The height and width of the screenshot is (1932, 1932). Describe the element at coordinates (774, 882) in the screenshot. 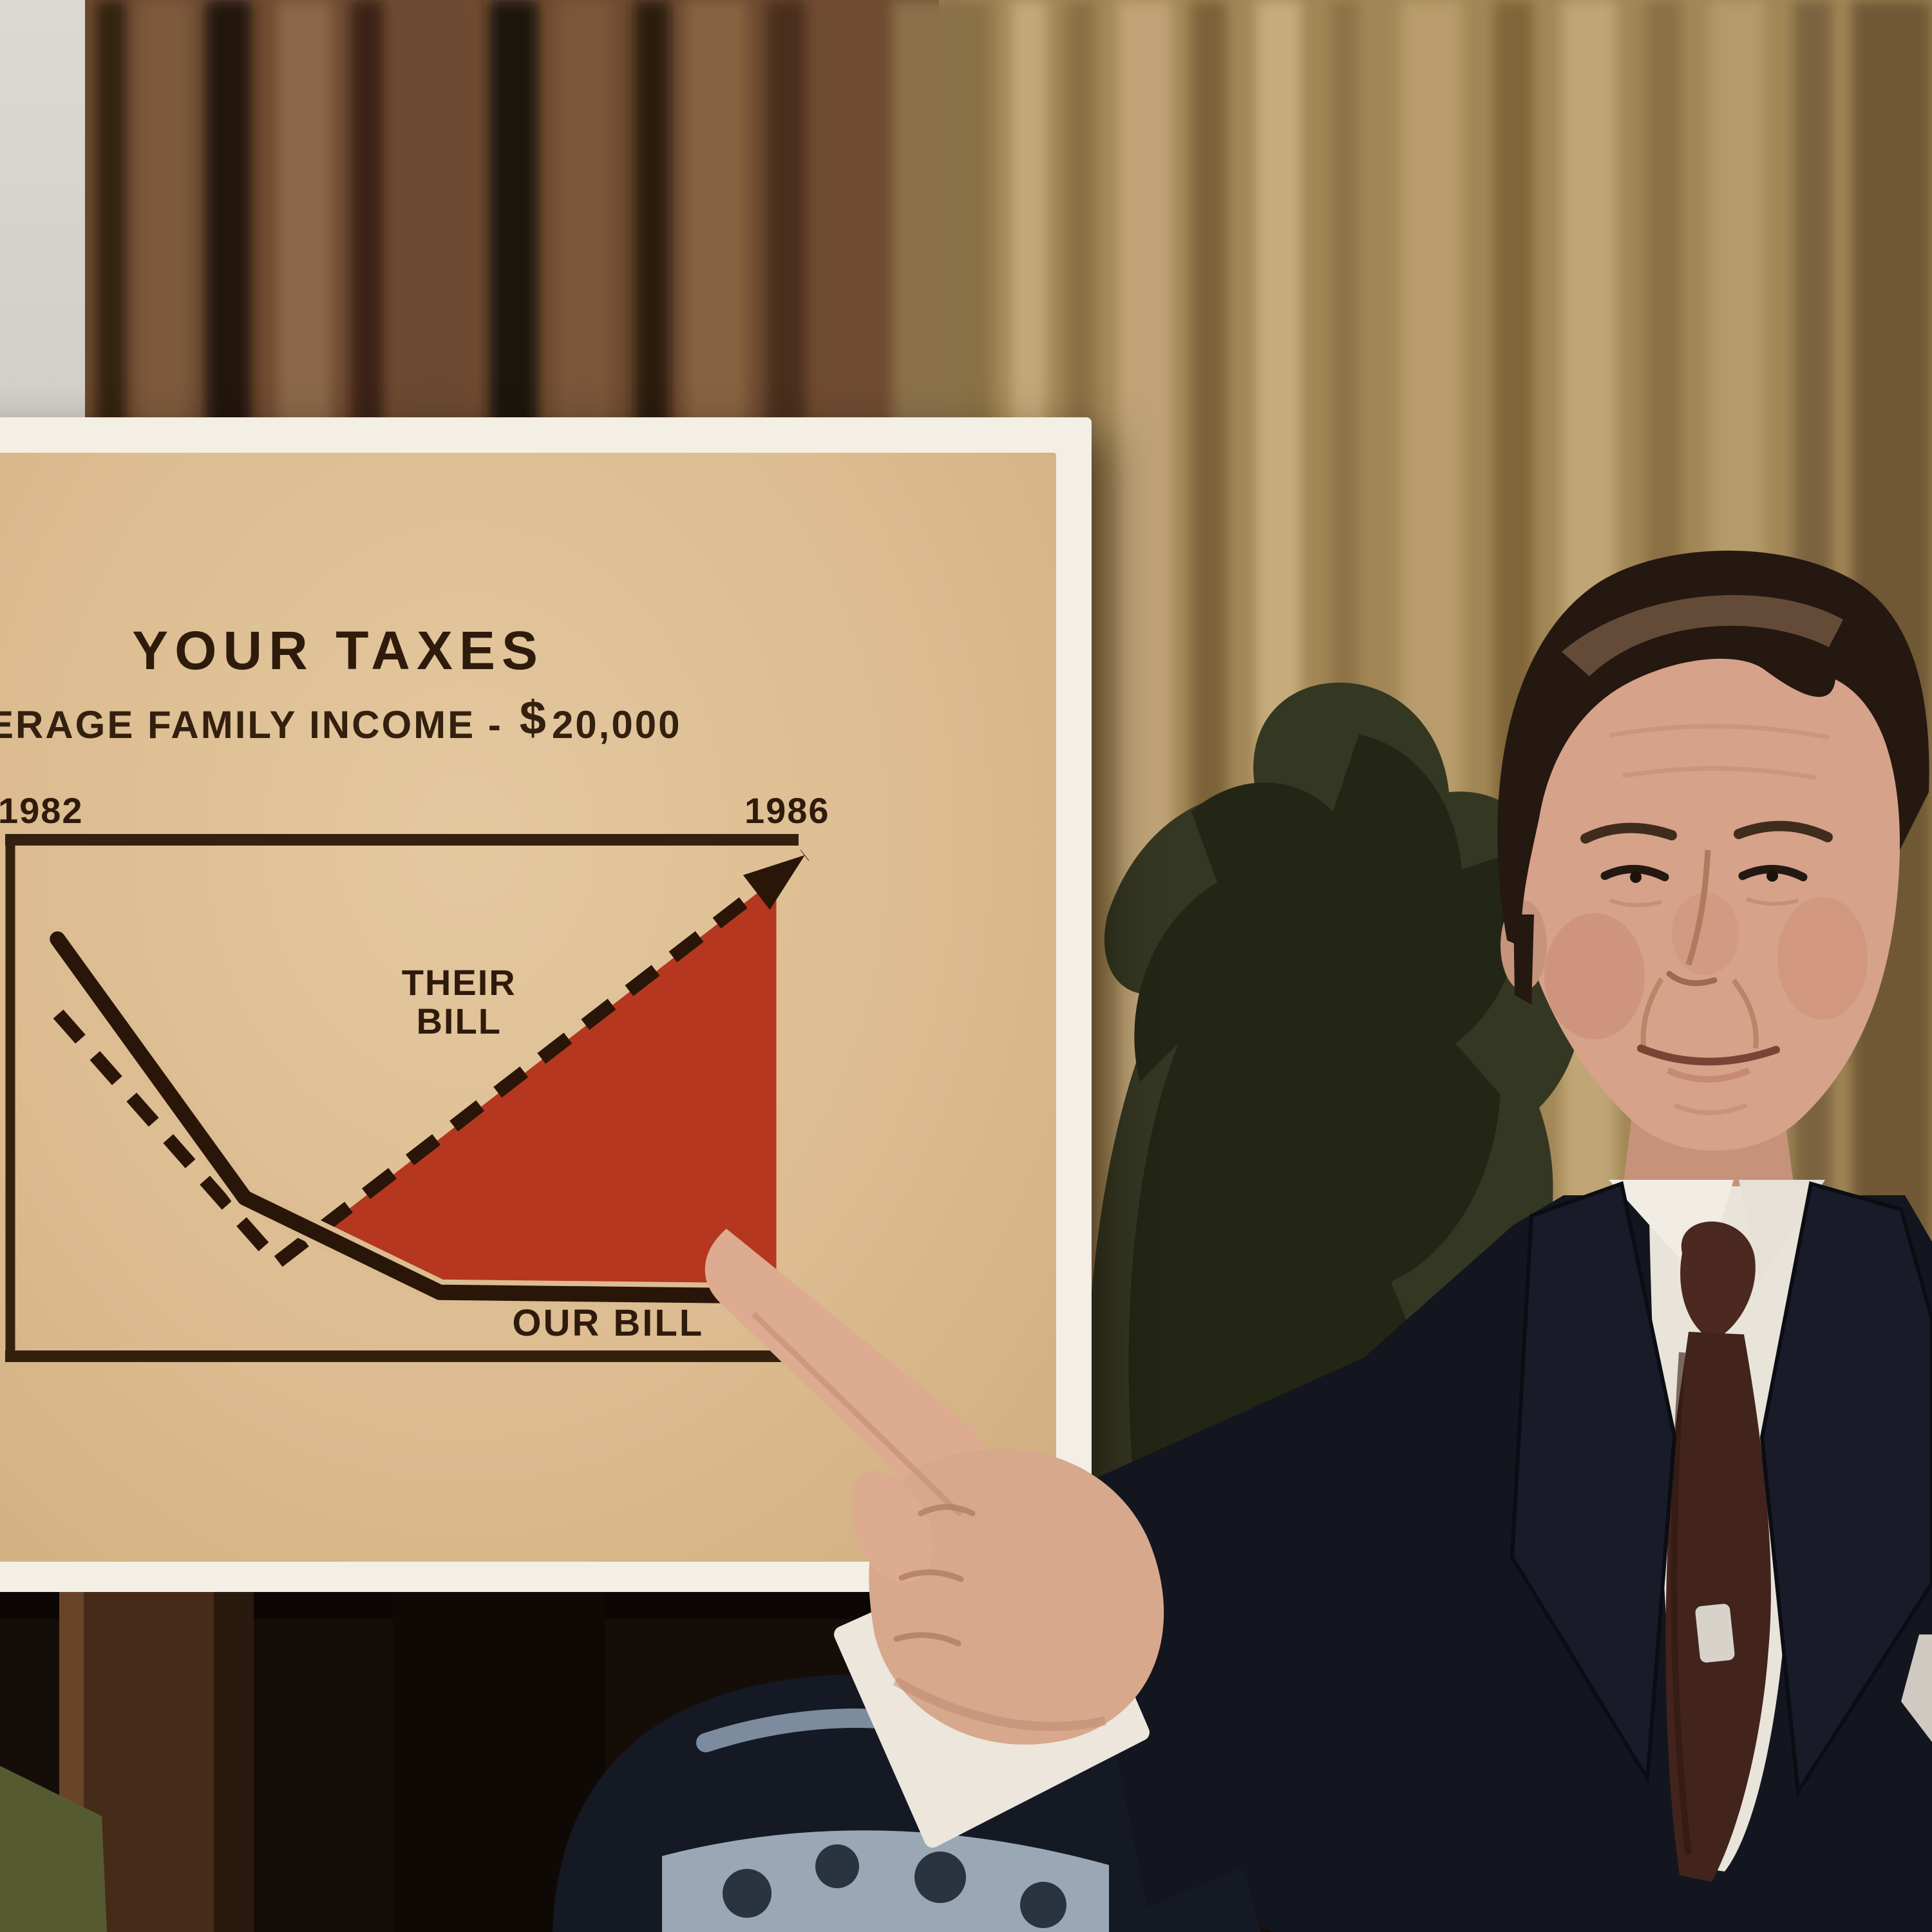

I see `arrowhead` at that location.